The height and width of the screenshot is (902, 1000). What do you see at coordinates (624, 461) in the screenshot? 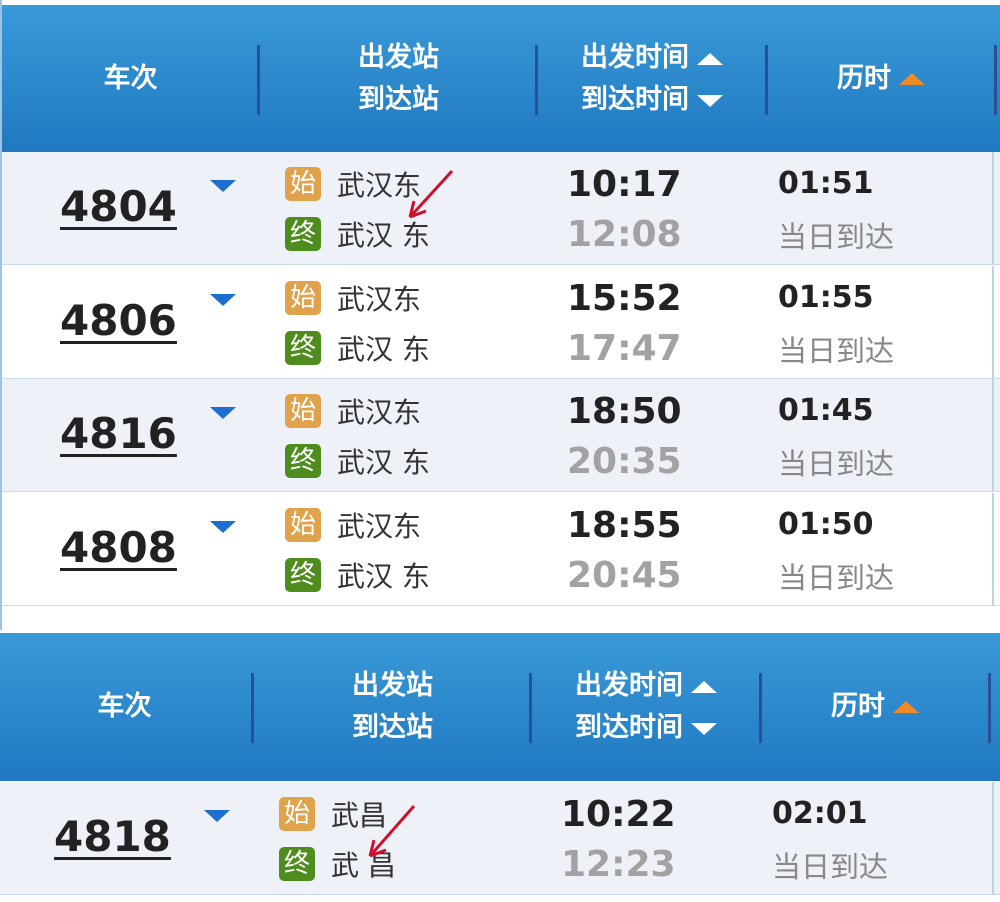
I see `arrival-time: 20:35` at bounding box center [624, 461].